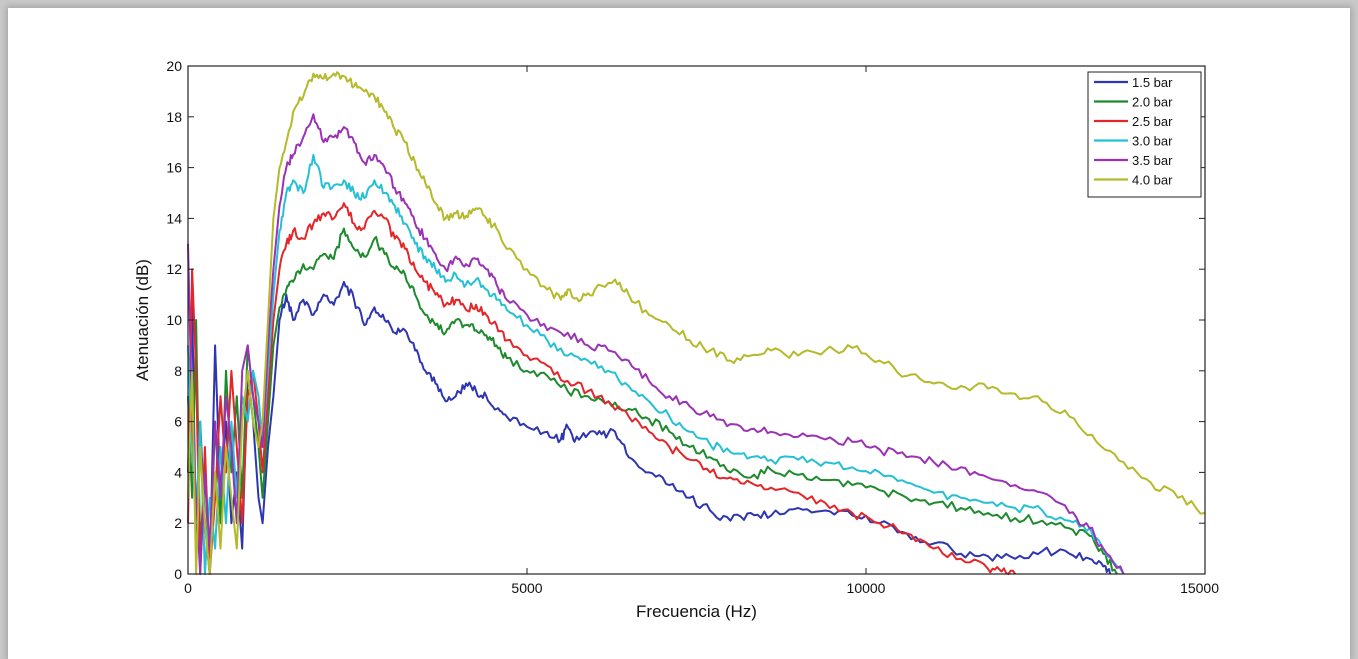  What do you see at coordinates (1152, 121) in the screenshot?
I see `legend-label: 2.5 bar` at bounding box center [1152, 121].